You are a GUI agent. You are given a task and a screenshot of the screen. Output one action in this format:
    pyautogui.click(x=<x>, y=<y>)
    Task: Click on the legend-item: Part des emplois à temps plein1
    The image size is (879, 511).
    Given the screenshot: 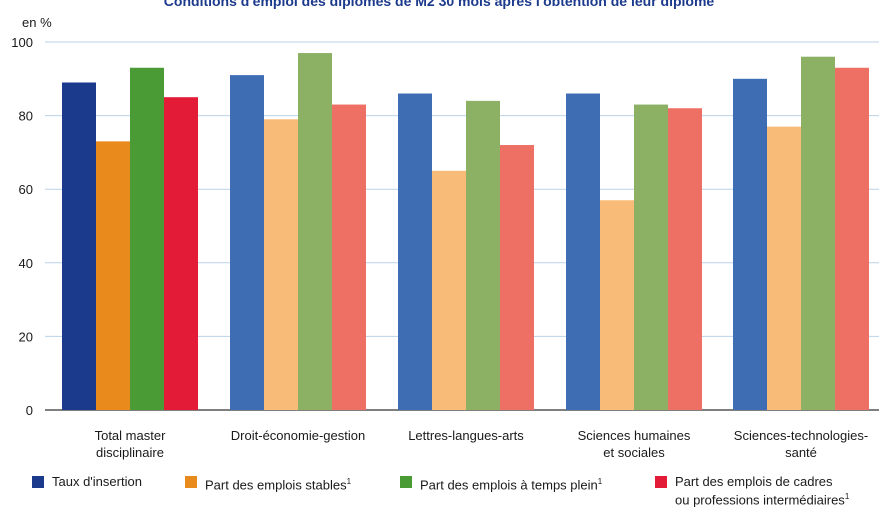 What is the action you would take?
    pyautogui.click(x=501, y=483)
    